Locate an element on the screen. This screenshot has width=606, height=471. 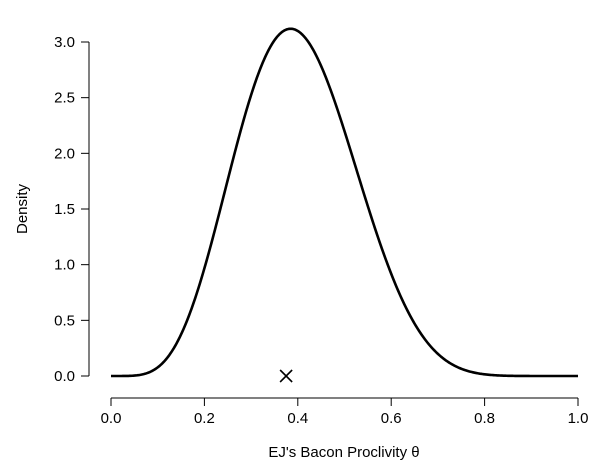
x-tick-label: 0.2 is located at coordinates (204, 418).